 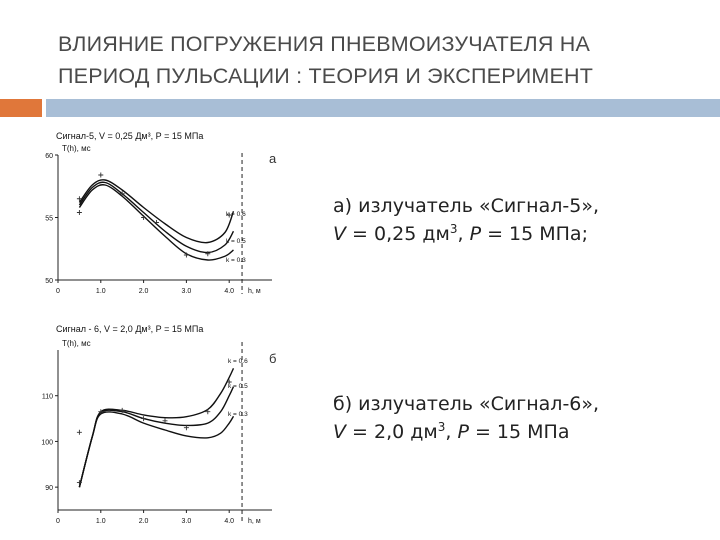 What do you see at coordinates (47, 397) in the screenshot?
I see `y-tick-label: 110` at bounding box center [47, 397].